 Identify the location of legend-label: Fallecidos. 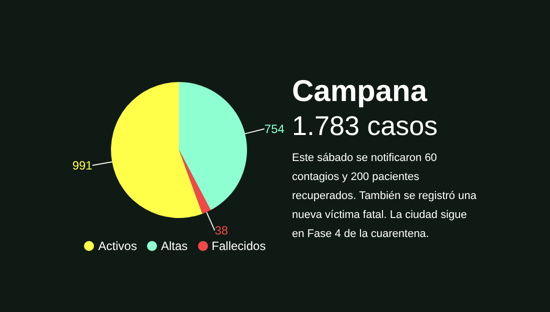
(239, 246).